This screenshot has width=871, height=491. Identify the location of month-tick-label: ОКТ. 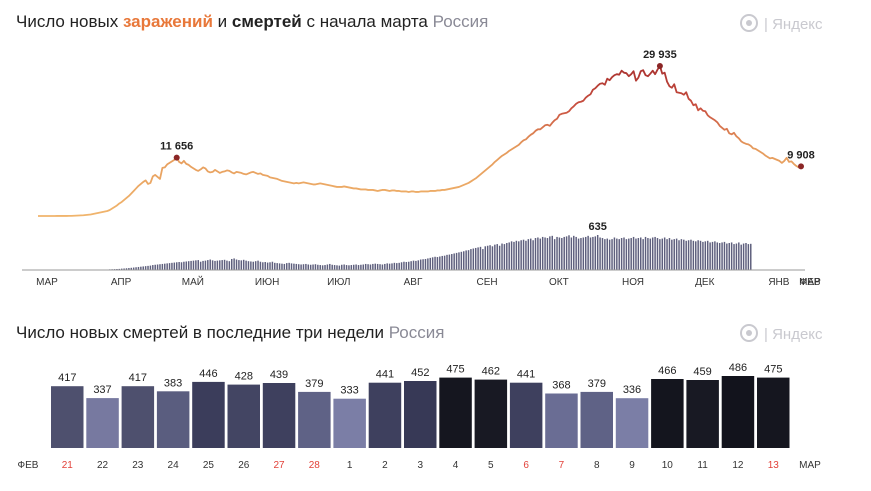
(559, 282).